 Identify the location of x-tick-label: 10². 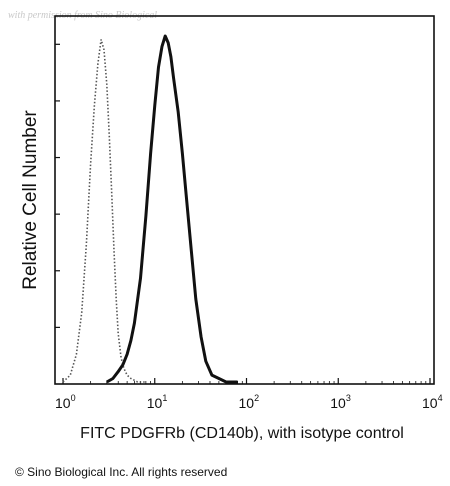
(249, 402).